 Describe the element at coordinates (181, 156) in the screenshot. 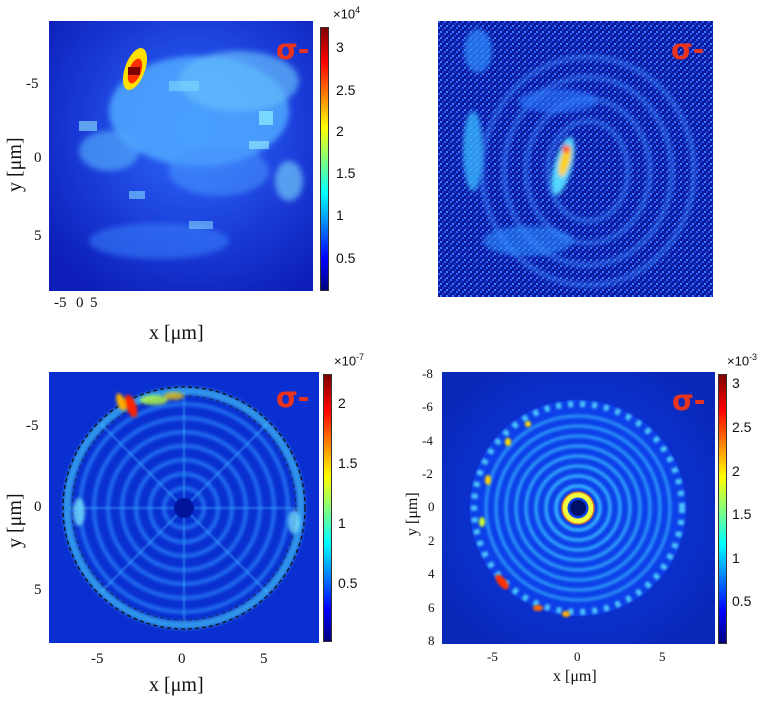

I see `heatmap-top-left` at that location.